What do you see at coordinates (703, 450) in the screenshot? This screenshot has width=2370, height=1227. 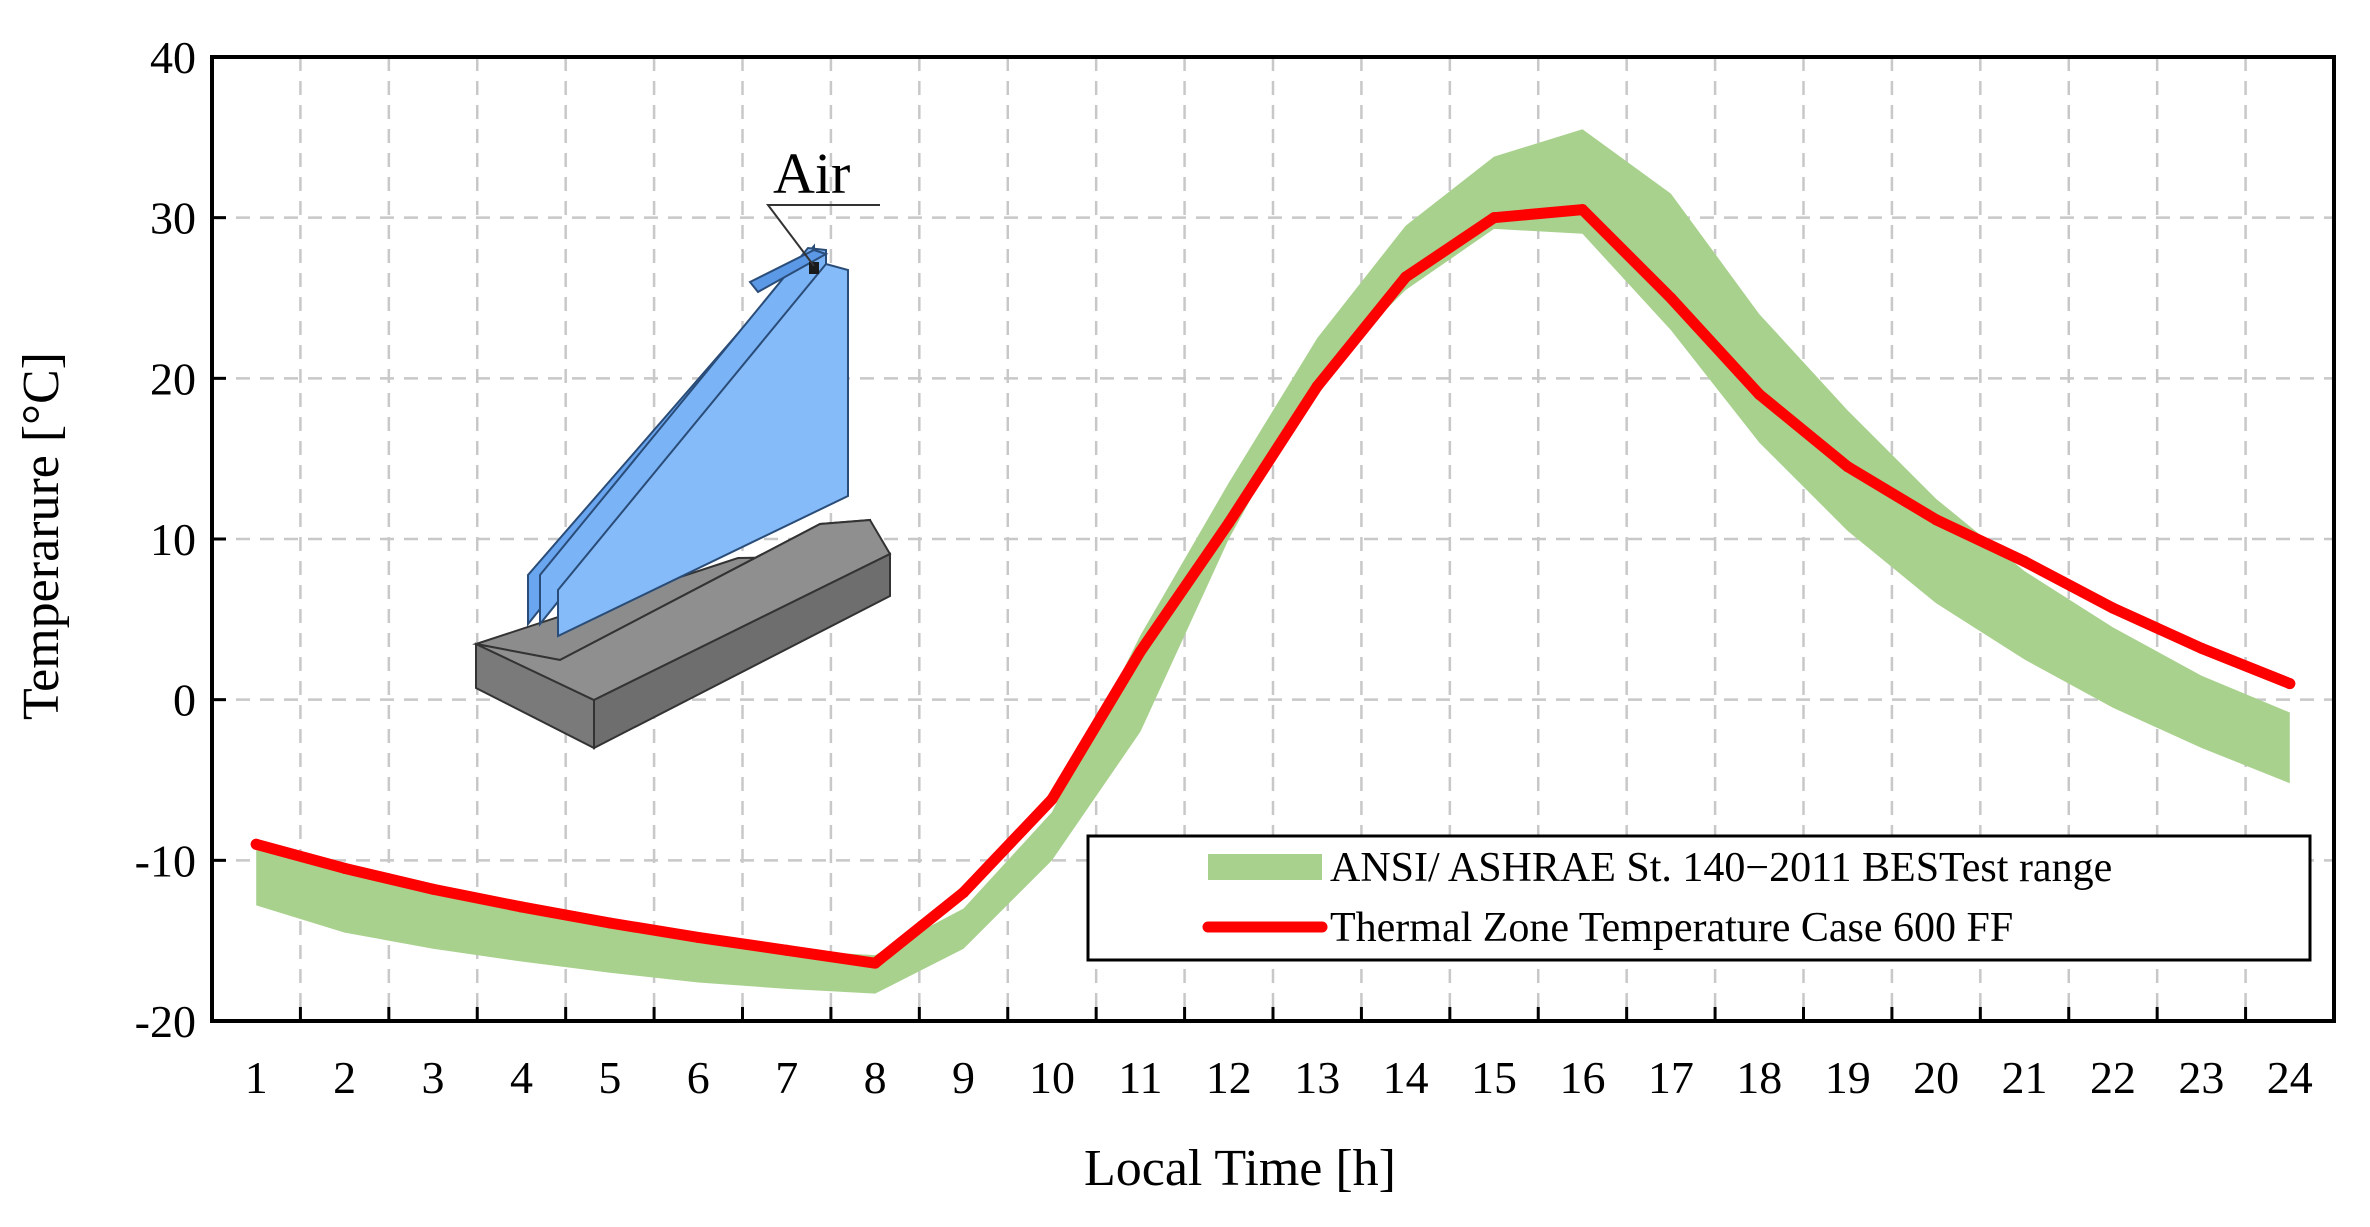 I see `pane-front-face` at bounding box center [703, 450].